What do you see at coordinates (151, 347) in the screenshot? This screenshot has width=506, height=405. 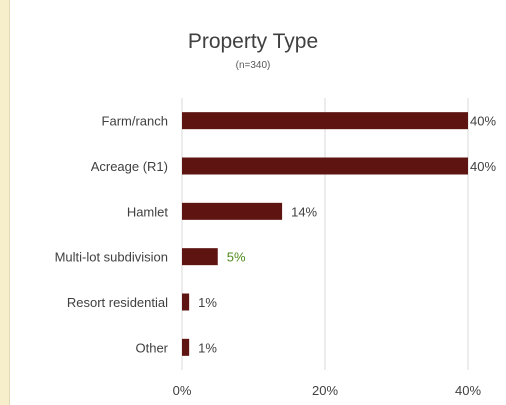 I see `category-label: Other` at bounding box center [151, 347].